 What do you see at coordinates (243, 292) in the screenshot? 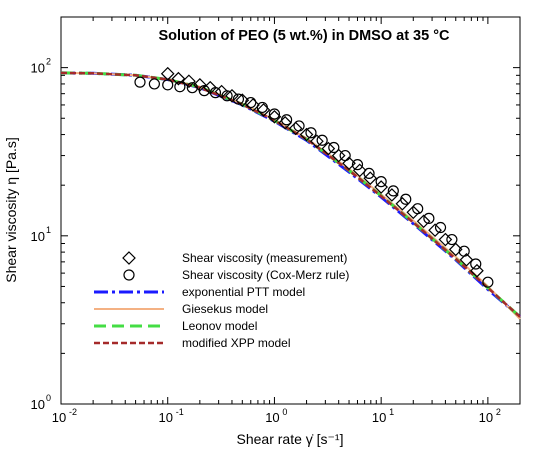
I see `legend-label: exponential PTT model` at bounding box center [243, 292].